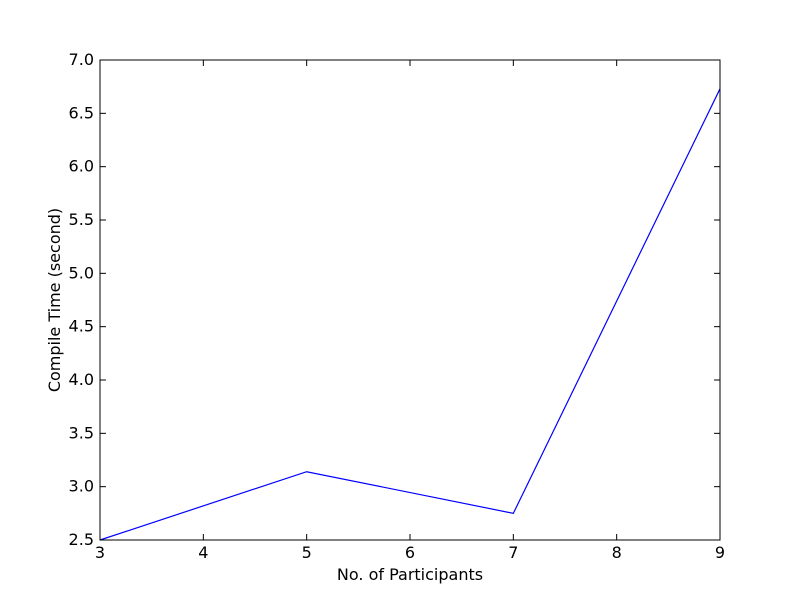  What do you see at coordinates (617, 552) in the screenshot?
I see `x-tick-label: 8` at bounding box center [617, 552].